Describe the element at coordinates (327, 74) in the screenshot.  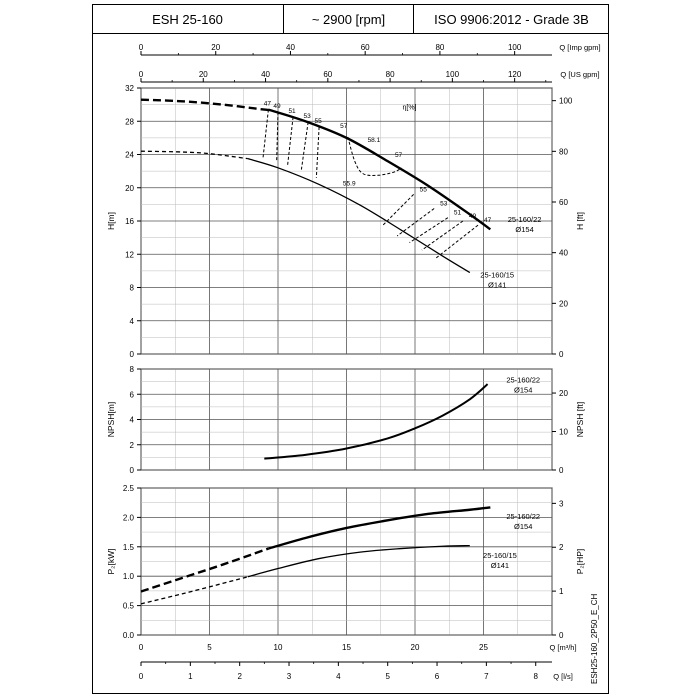
I see `us-gpm-axis-tick-label: 60` at that location.